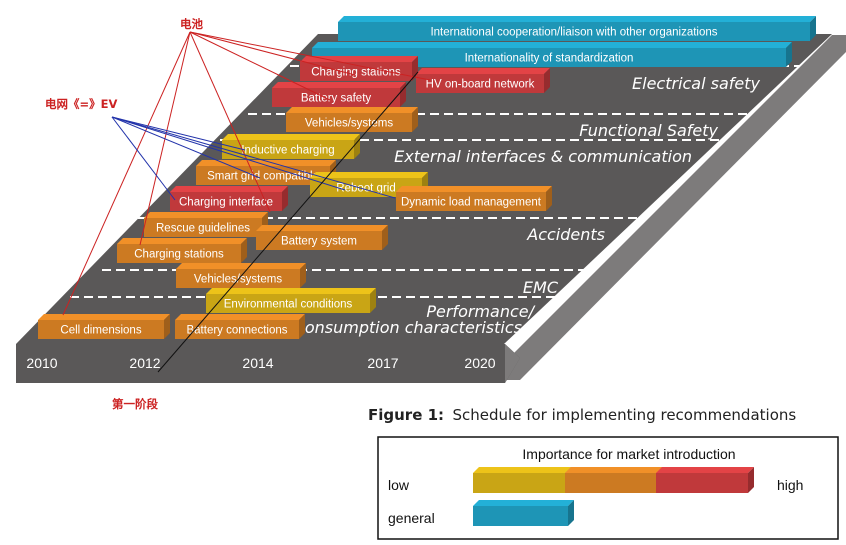 This screenshot has width=846, height=545. What do you see at coordinates (408, 327) in the screenshot?
I see `category-label: Consumption characteristics` at bounding box center [408, 327].